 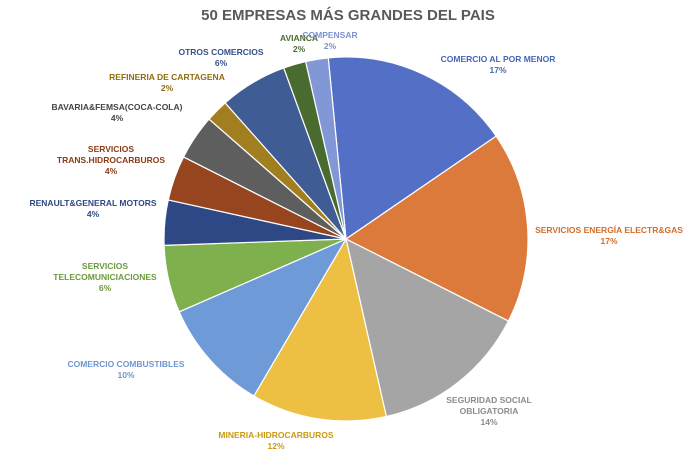 What do you see at coordinates (111, 160) in the screenshot?
I see `slice-label: SERVICIOS TRANS.HIDROCARBUROS 4%` at bounding box center [111, 160].